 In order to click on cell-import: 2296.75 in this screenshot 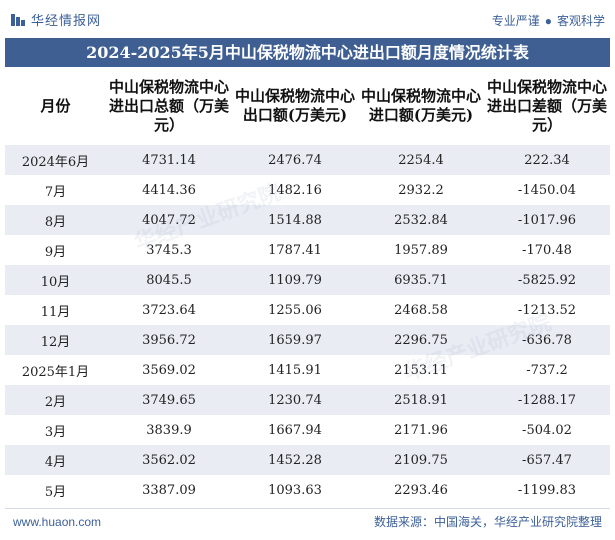, I will do `click(421, 340)`.